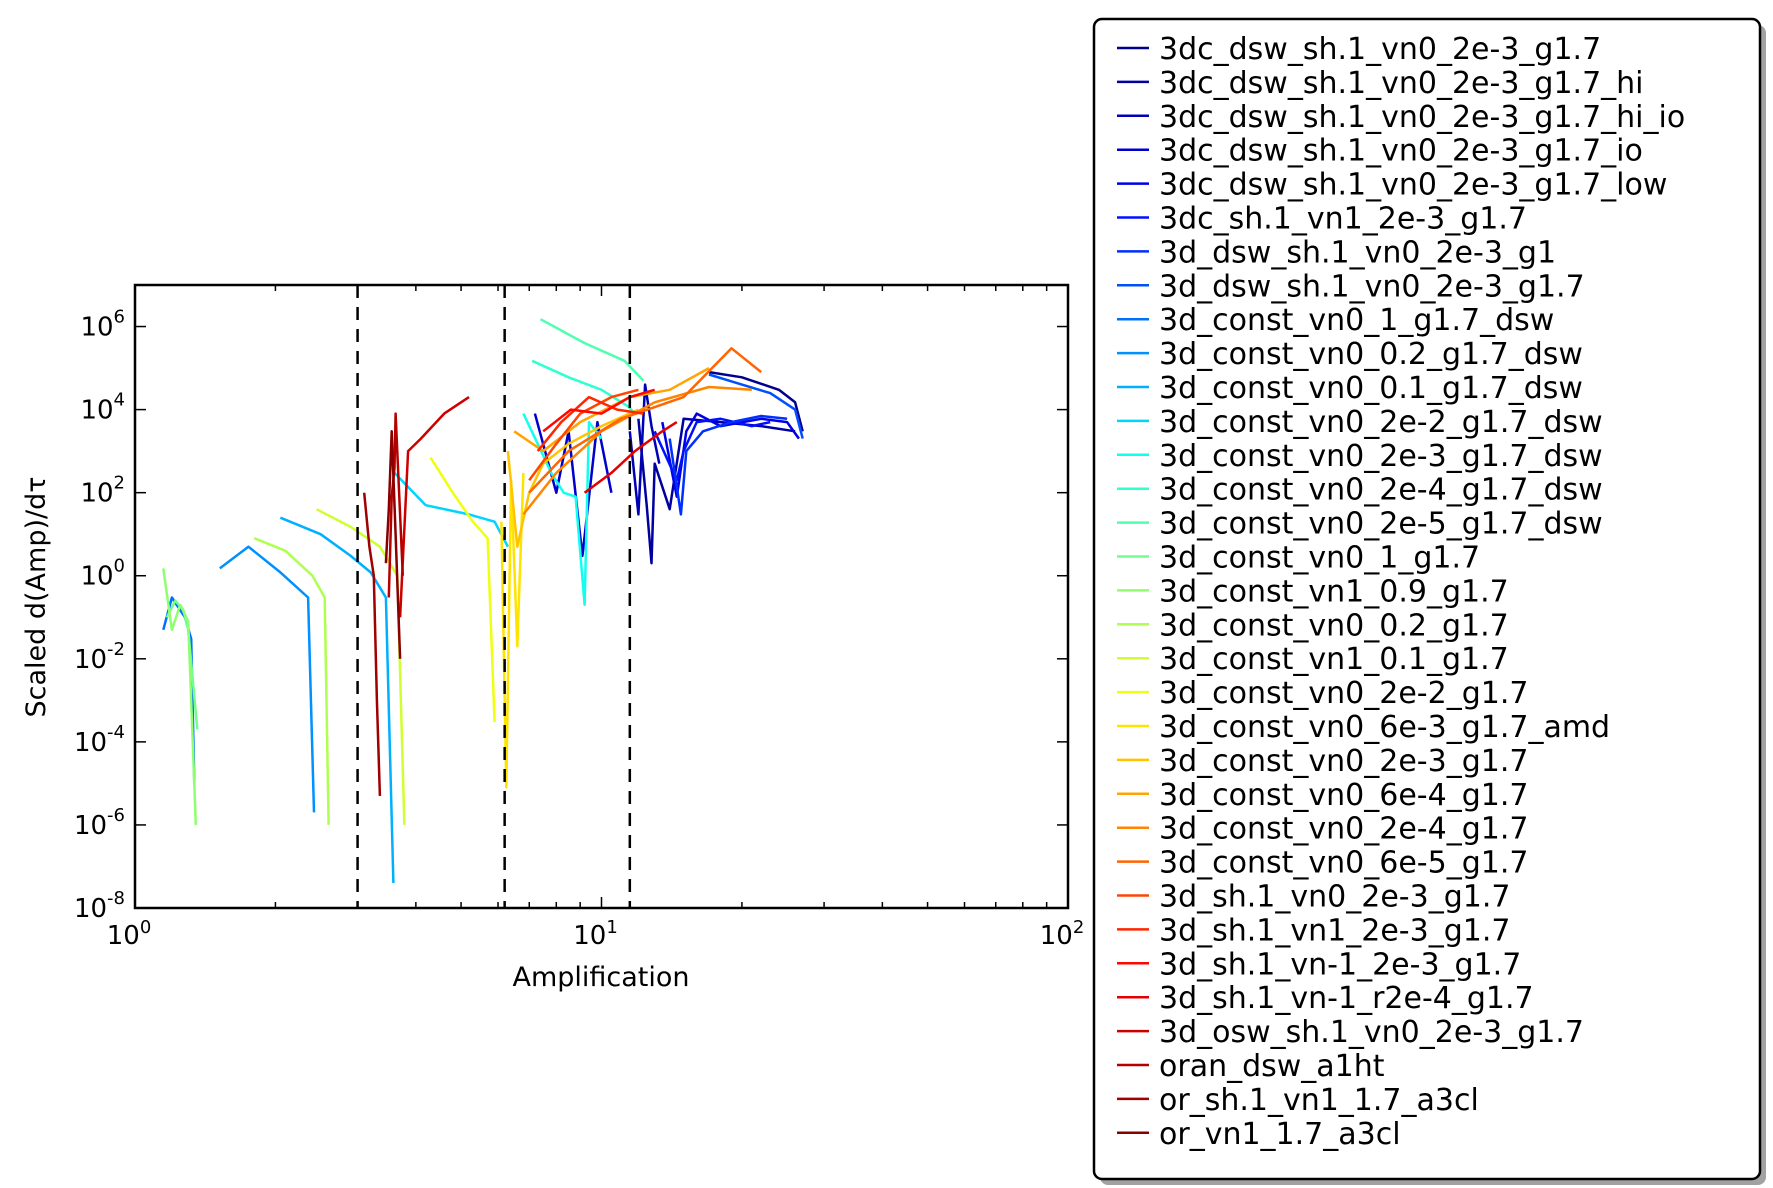 The width and height of the screenshot is (1773, 1188). Describe the element at coordinates (102, 491) in the screenshot. I see `y-tick-label-6: 10²` at that location.